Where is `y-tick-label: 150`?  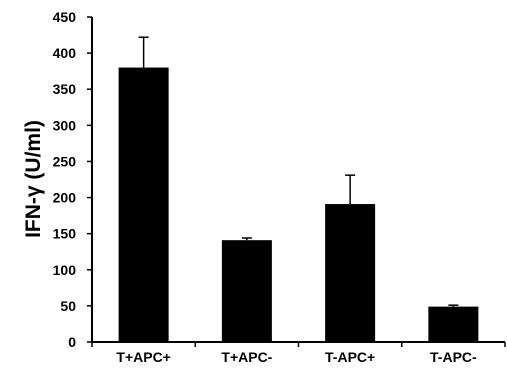
y-tick-label: 150 is located at coordinates (65, 234).